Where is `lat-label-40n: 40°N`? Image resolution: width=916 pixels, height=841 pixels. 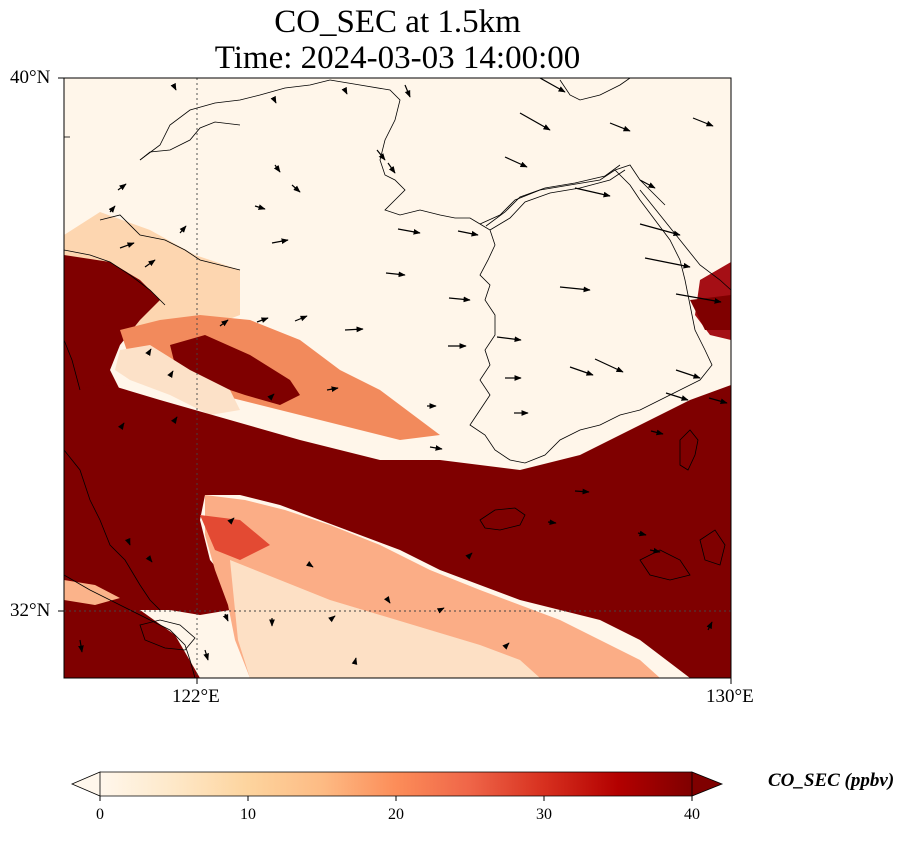 lat-label-40n: 40°N is located at coordinates (30, 77).